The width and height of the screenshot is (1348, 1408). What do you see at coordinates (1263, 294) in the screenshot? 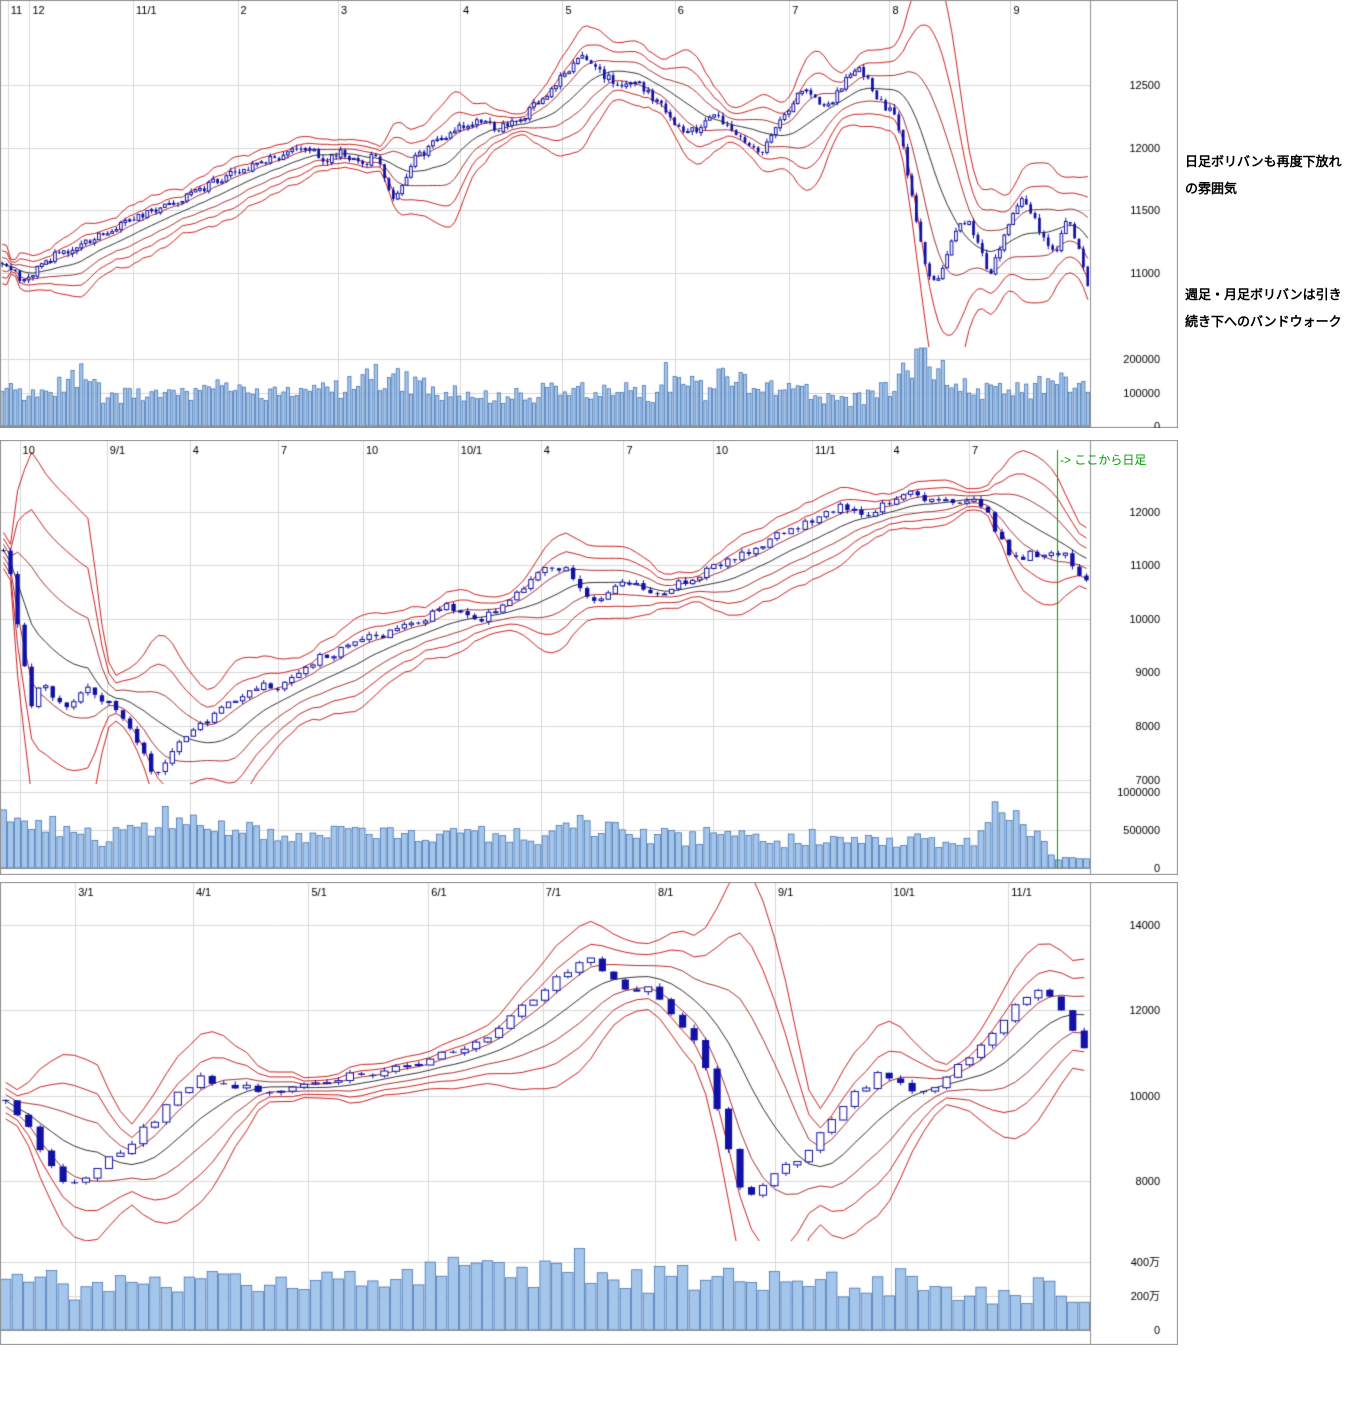
I see `side-annotation-weekly-monthly-line1: 週足・月足ボリバンは引き` at bounding box center [1263, 294].